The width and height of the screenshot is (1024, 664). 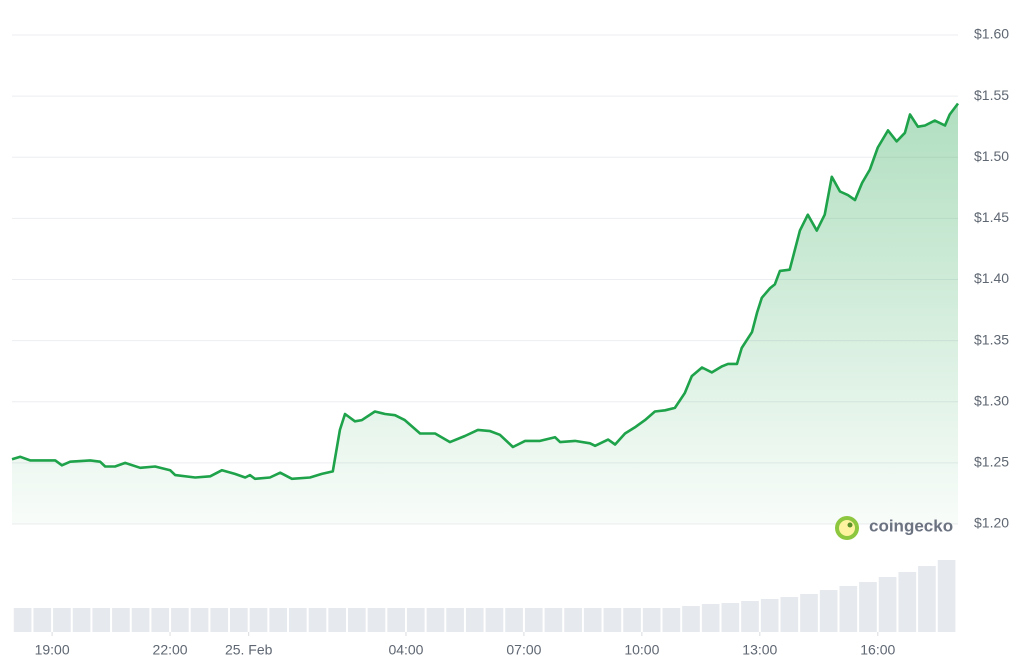 What do you see at coordinates (991, 34) in the screenshot?
I see `y-tick-label: $1.60` at bounding box center [991, 34].